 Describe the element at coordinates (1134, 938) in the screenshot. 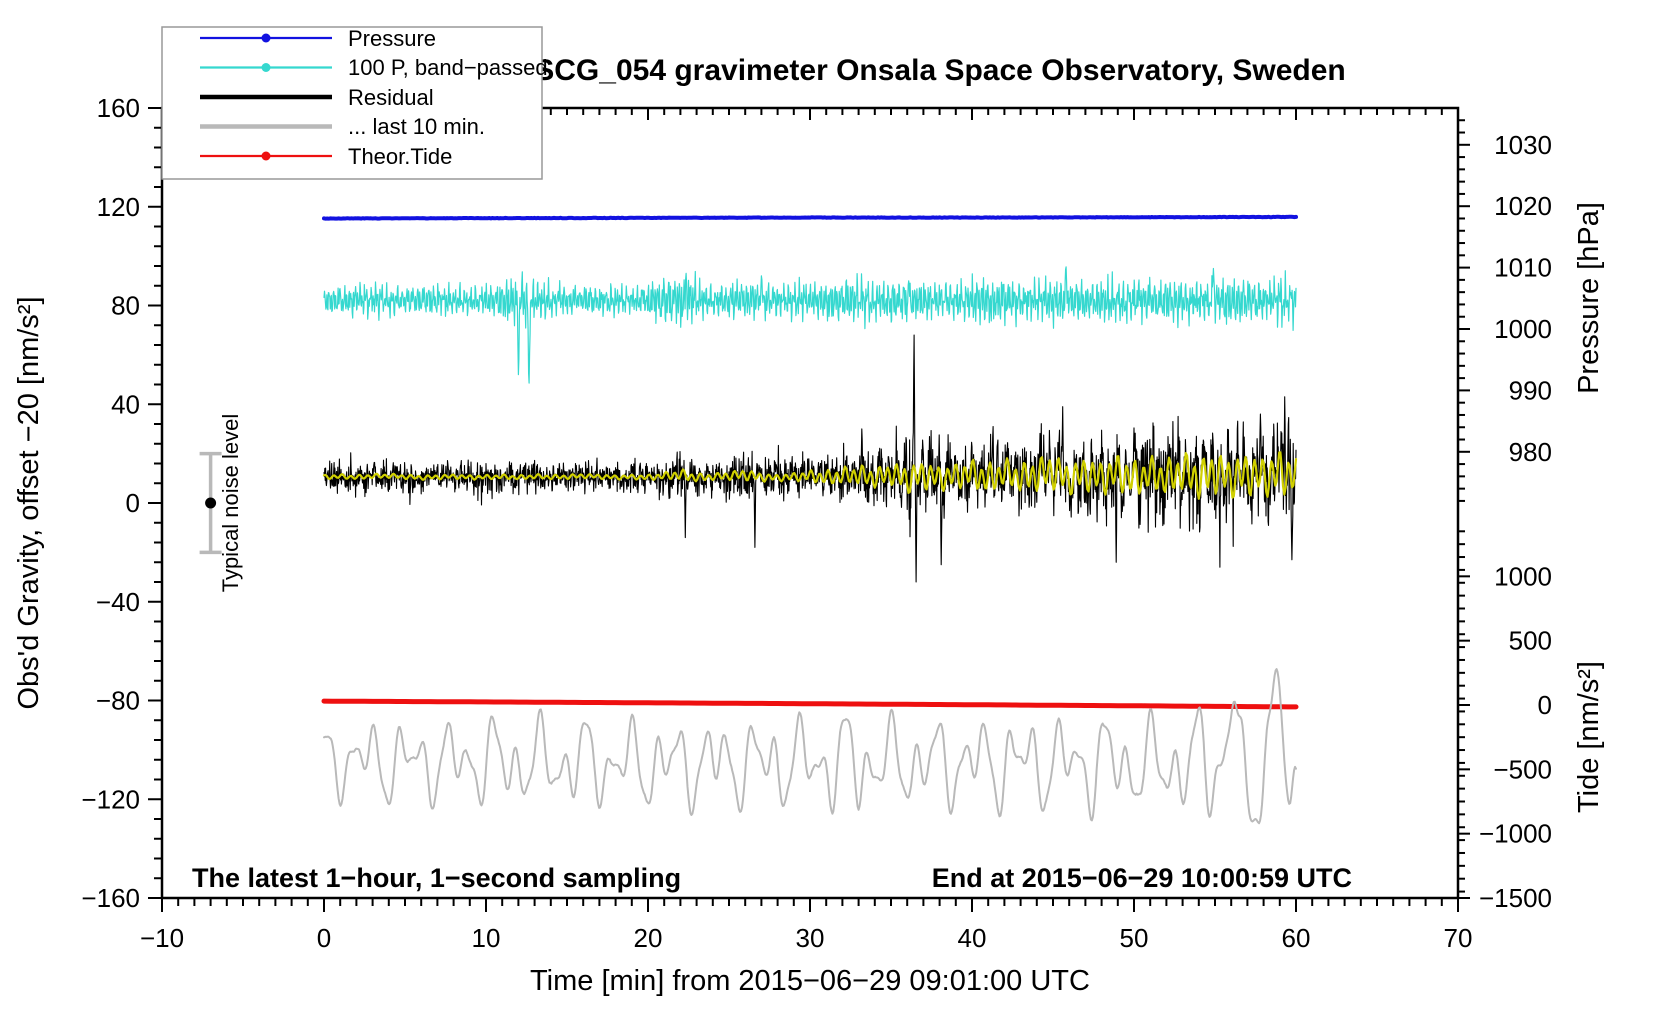

I see `axis-tick-label: 50` at that location.